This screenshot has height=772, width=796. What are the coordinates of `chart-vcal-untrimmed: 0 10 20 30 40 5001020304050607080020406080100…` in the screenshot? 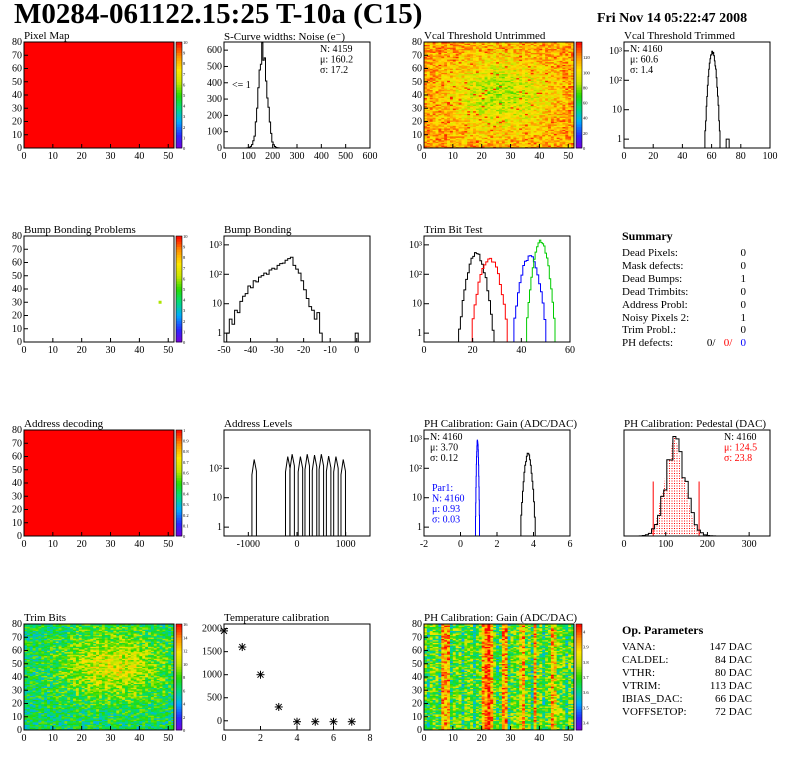 It's located at (501, 99).